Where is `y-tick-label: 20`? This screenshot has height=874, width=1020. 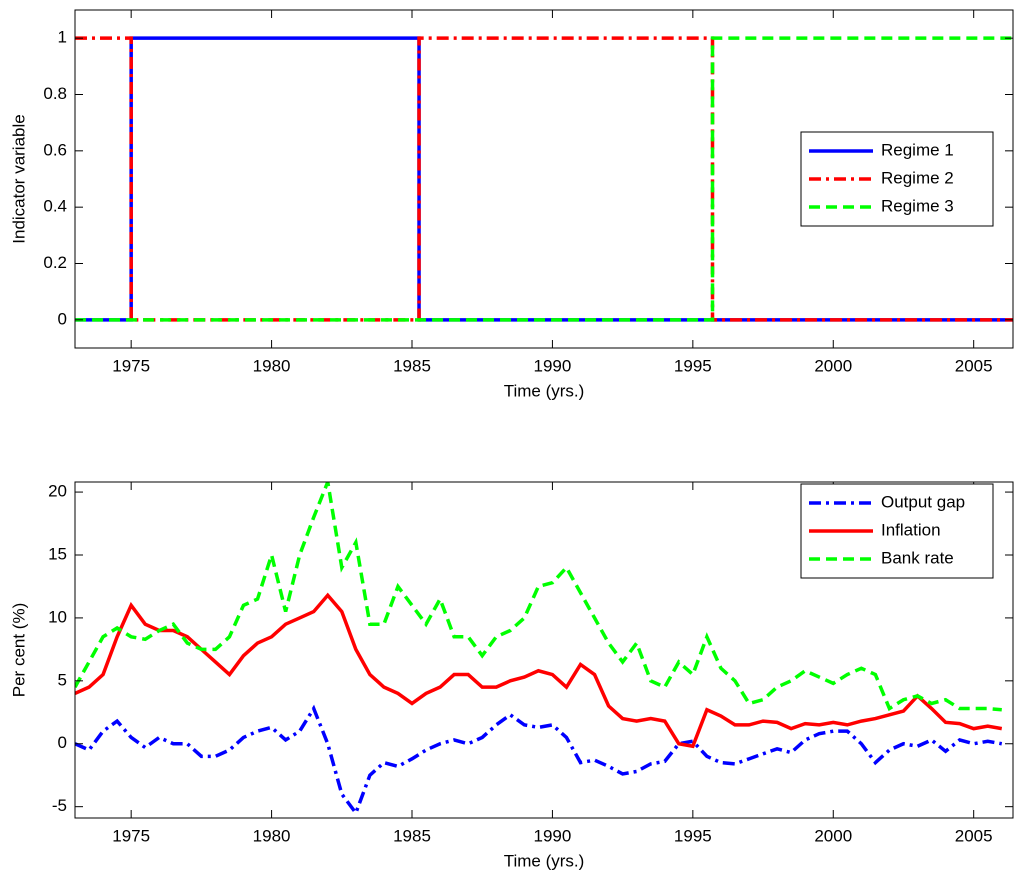
y-tick-label: 20 is located at coordinates (57, 491).